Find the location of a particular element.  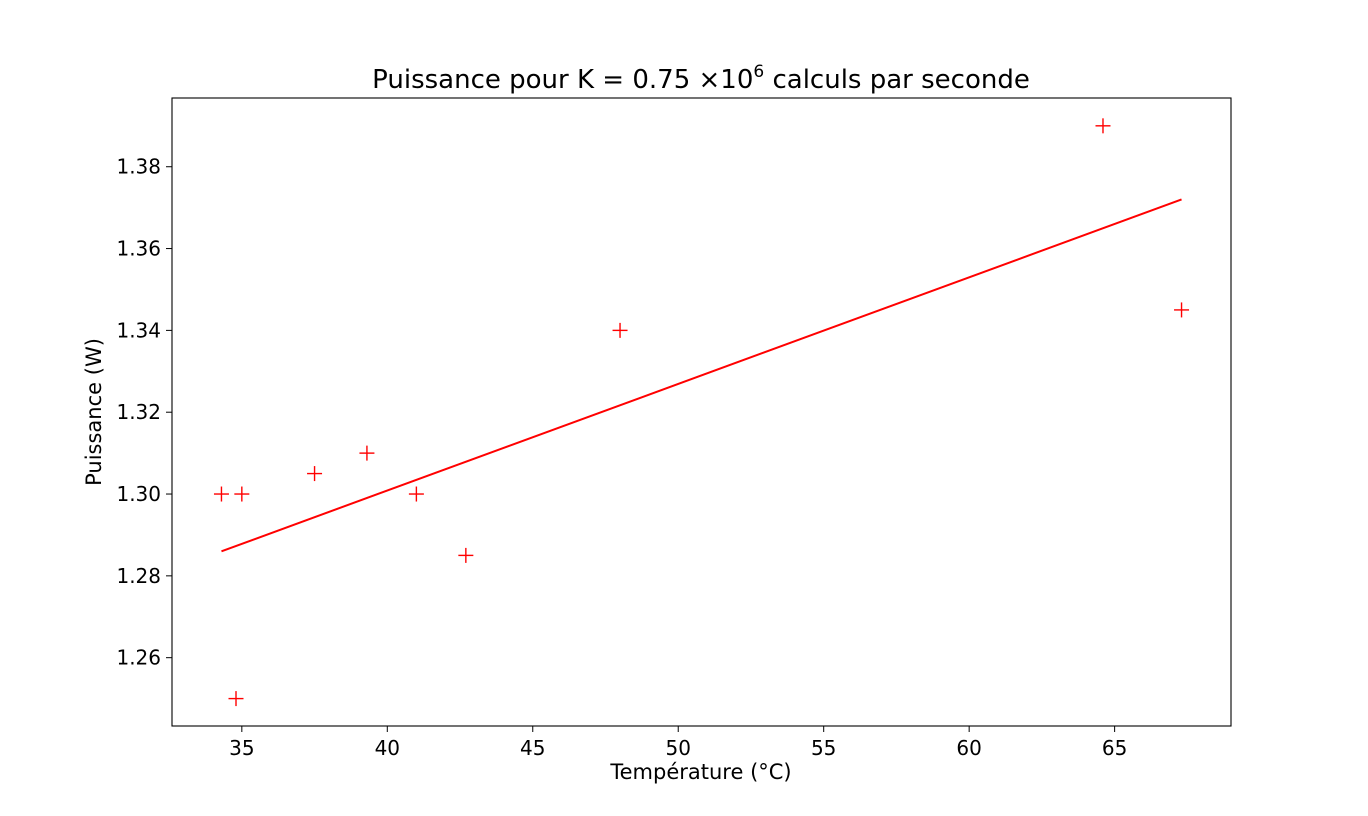

y-tick-label: 1.26 is located at coordinates (138, 658).